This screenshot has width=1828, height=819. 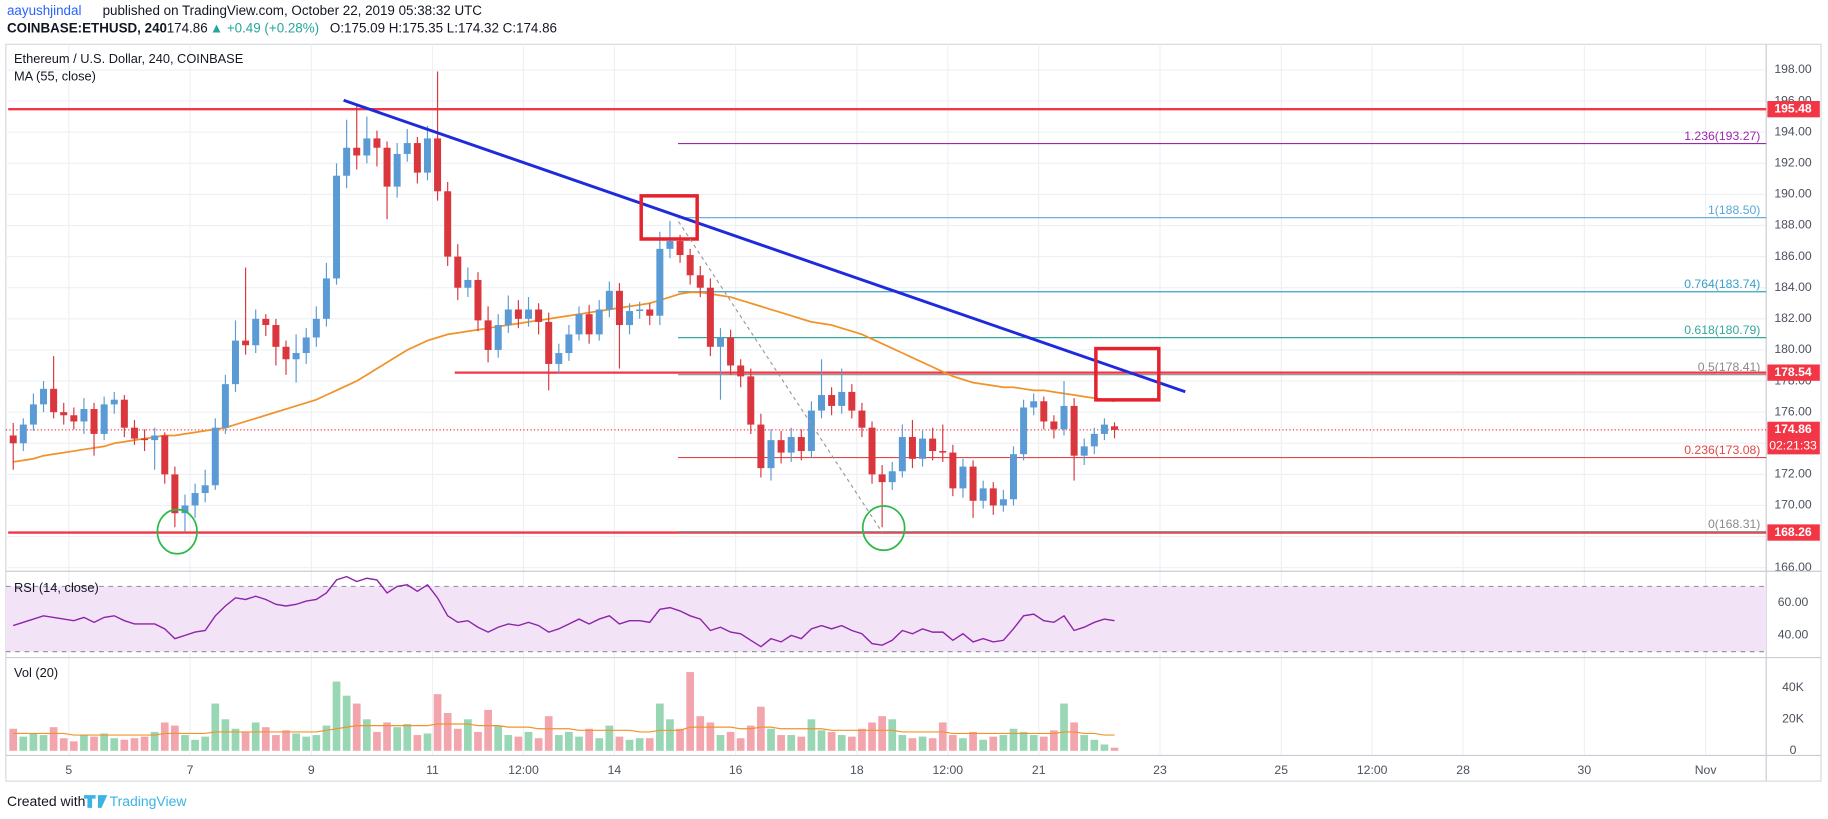 I want to click on price-tag, so click(x=1793, y=372).